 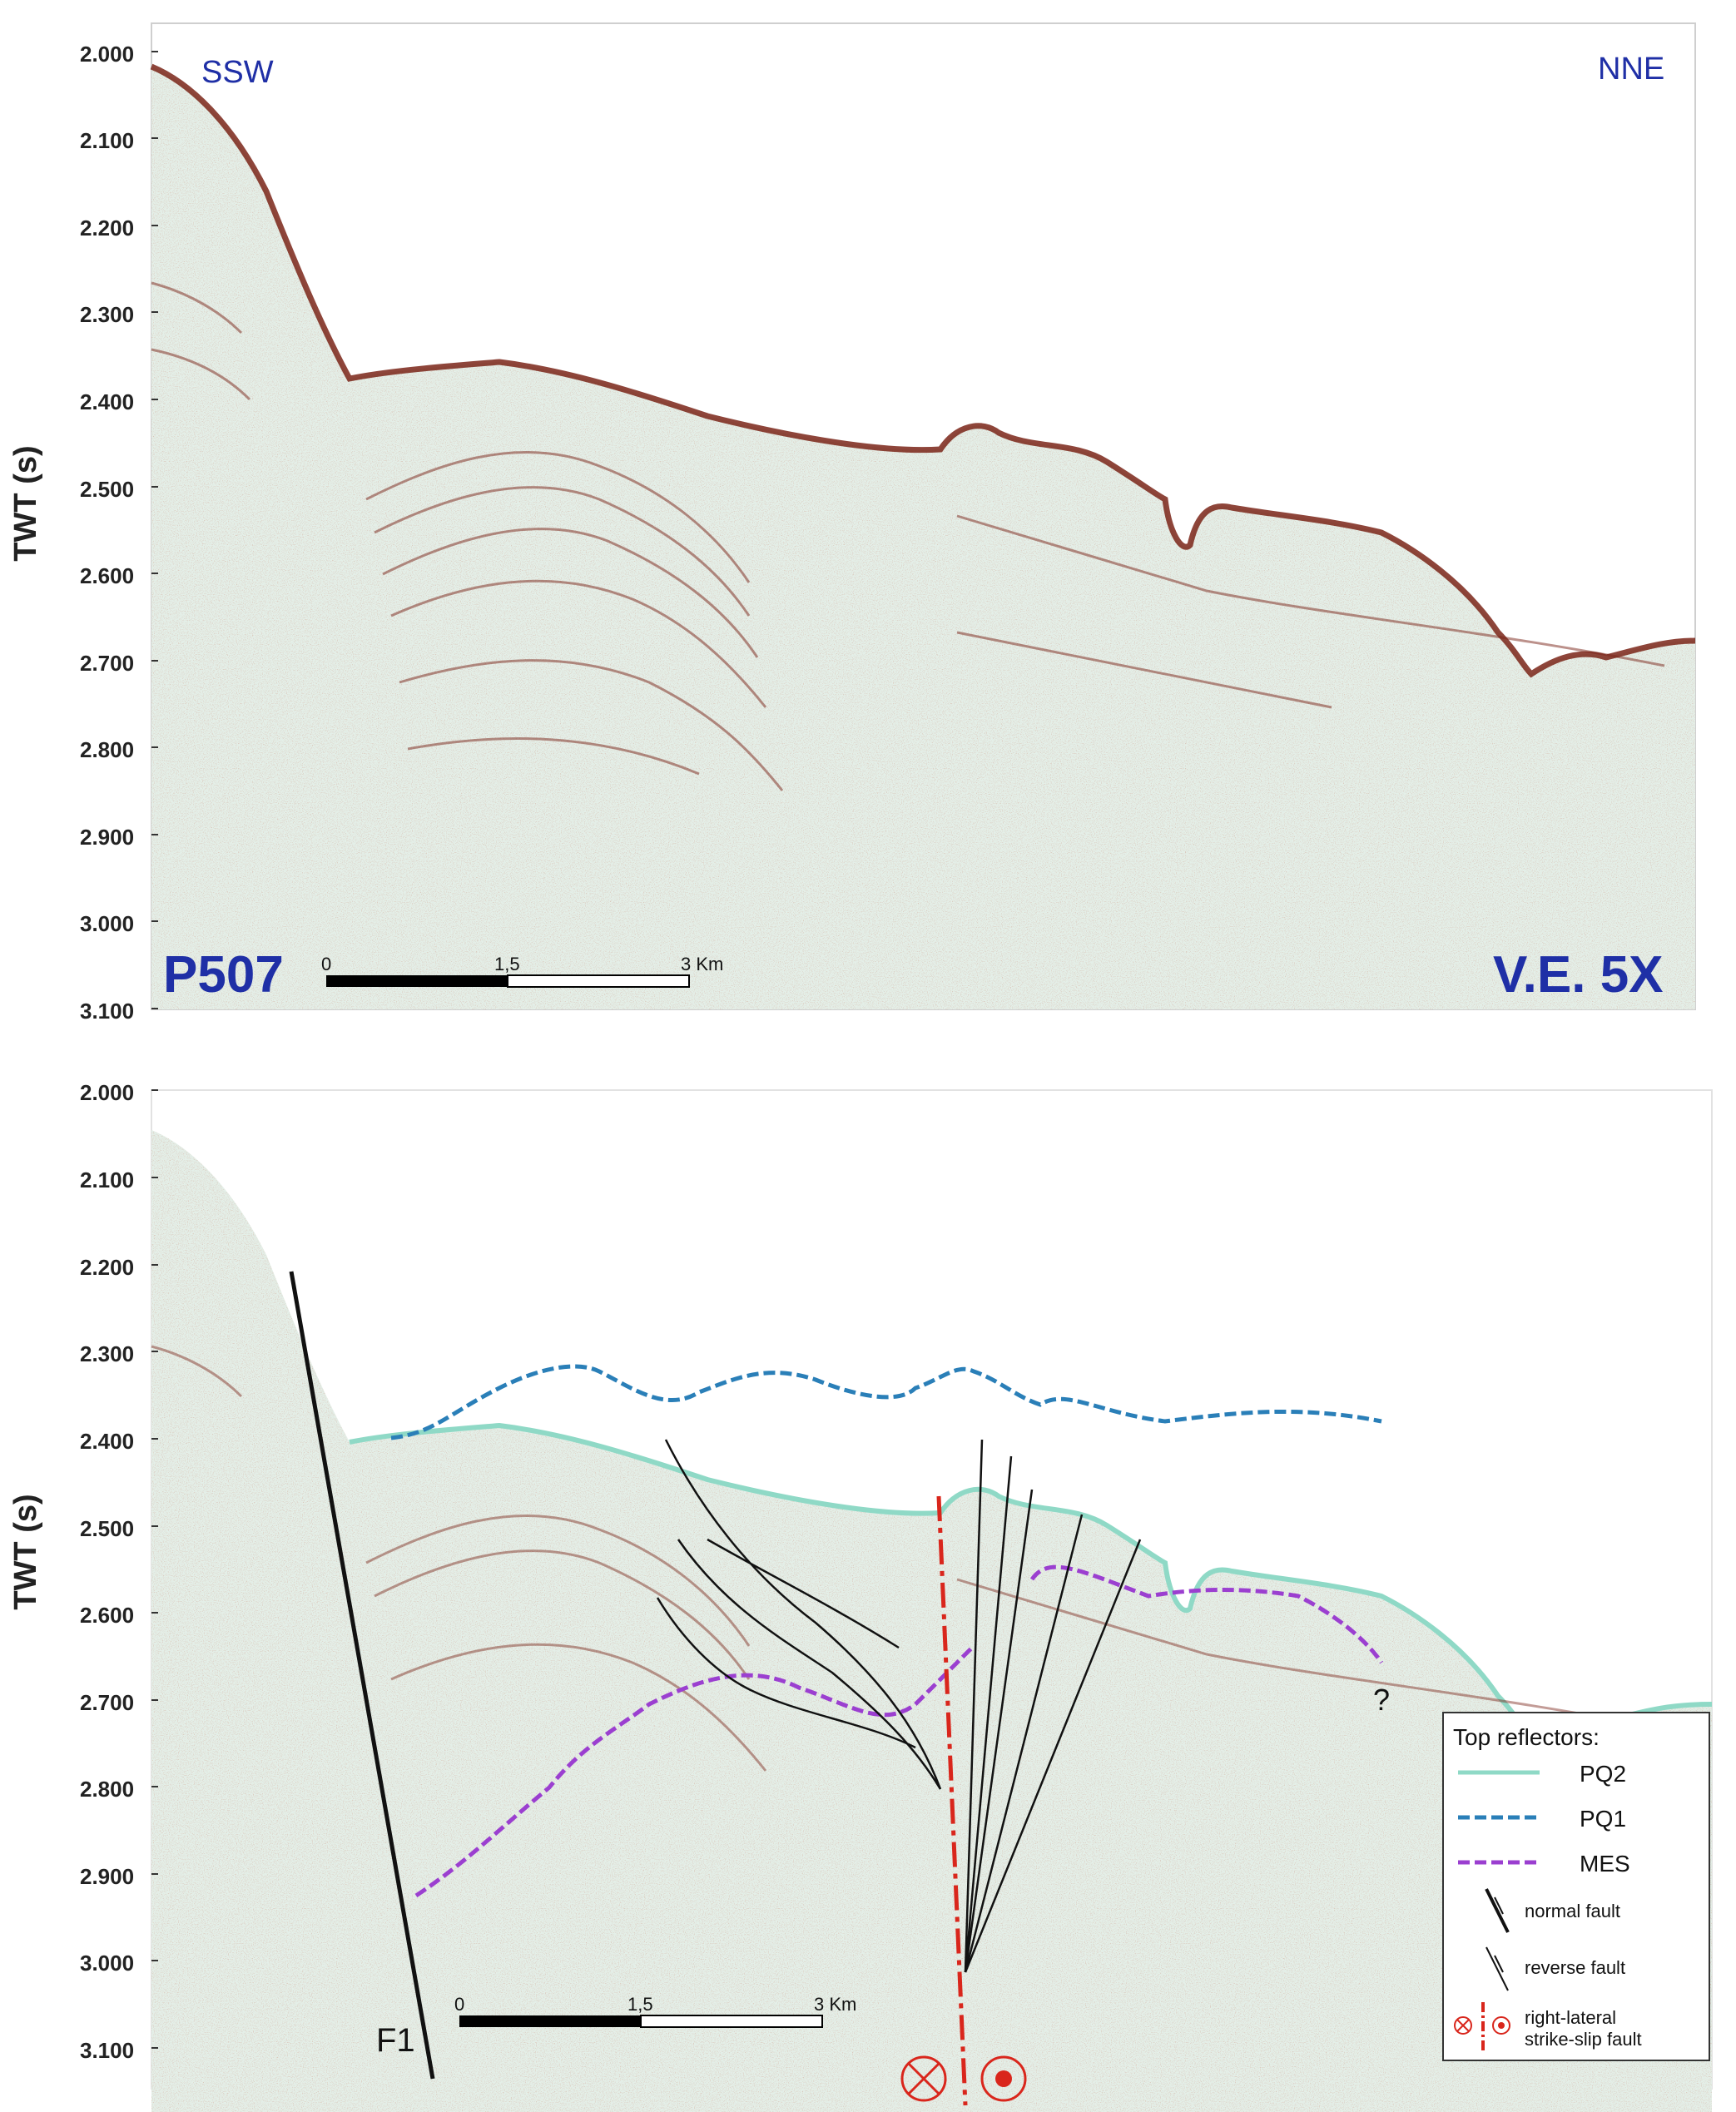 I want to click on legend-normal-fault-icon, so click(x=1497, y=1910).